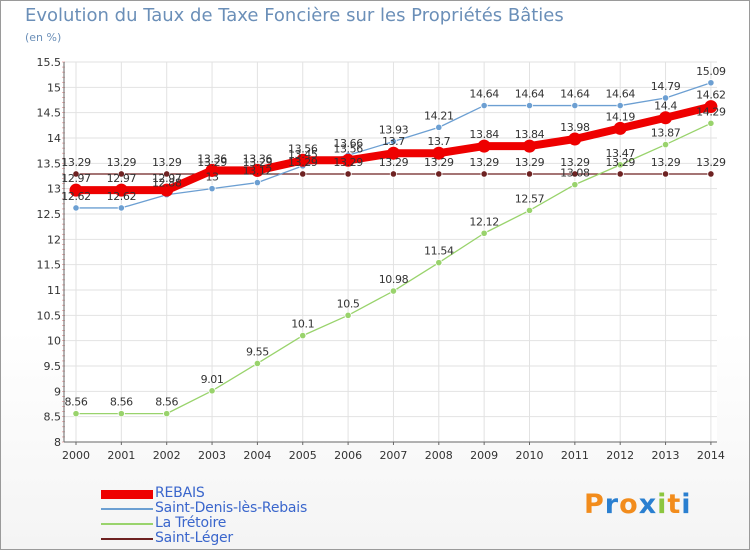  What do you see at coordinates (231, 508) in the screenshot?
I see `legend-label-saint-denis-les-rebais: Saint-Denis-lès-Rebais` at bounding box center [231, 508].